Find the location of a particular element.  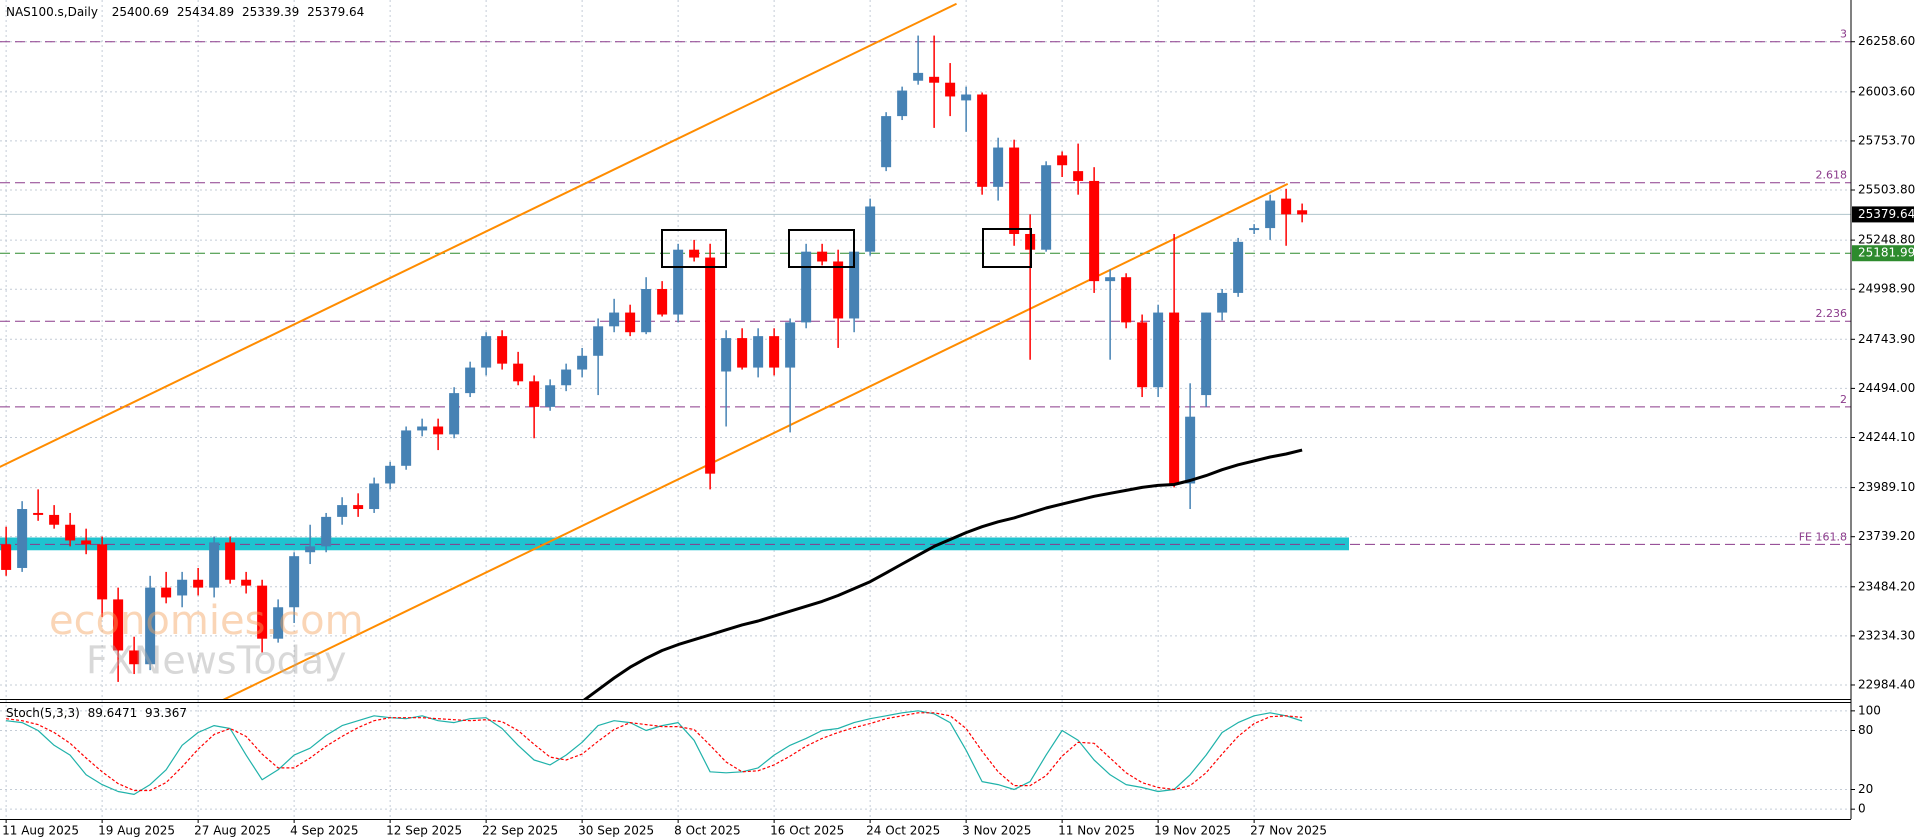

fibonacci-level-label: FE 161.8 is located at coordinates (1823, 536).